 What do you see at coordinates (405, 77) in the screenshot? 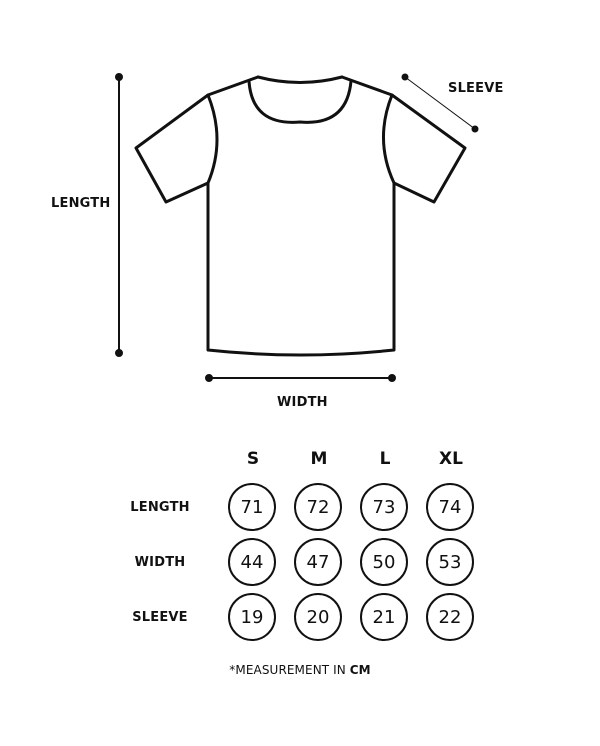
I see `sleeve-endpoint-top` at bounding box center [405, 77].